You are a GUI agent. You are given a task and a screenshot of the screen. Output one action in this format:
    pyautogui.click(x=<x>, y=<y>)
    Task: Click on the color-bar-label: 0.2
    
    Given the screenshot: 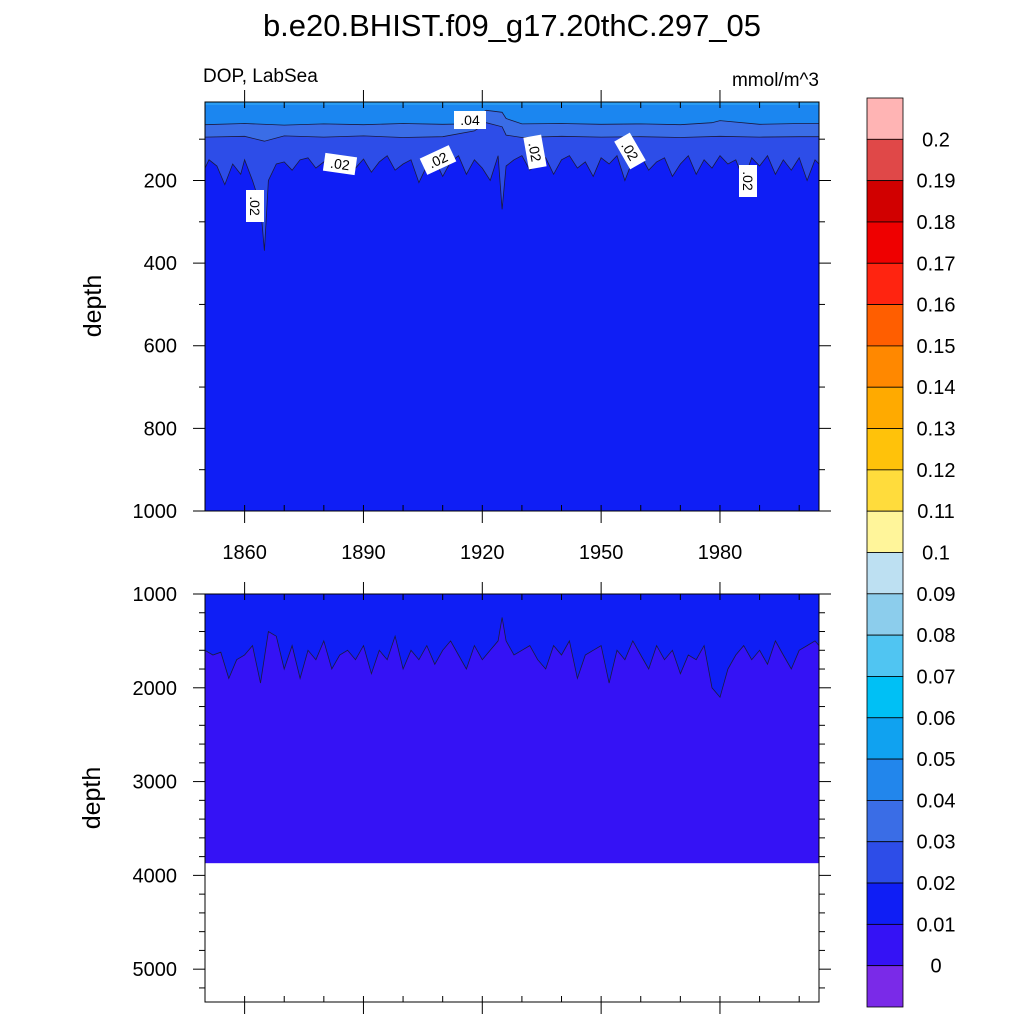 What is the action you would take?
    pyautogui.click(x=936, y=140)
    